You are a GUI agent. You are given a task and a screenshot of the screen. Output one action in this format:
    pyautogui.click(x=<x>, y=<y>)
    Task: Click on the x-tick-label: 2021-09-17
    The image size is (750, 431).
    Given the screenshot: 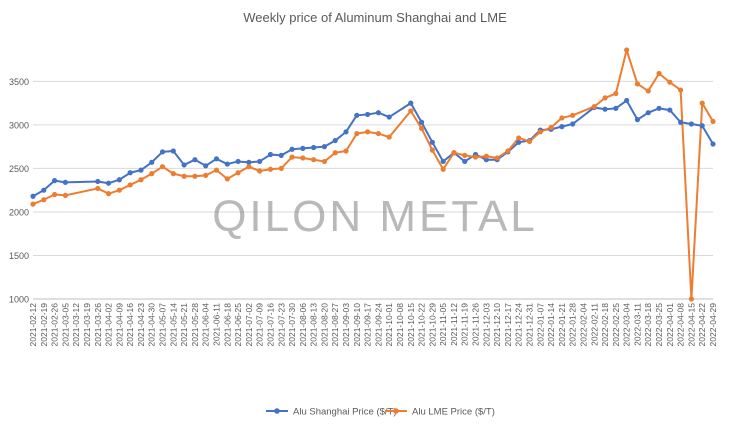 What is the action you would take?
    pyautogui.click(x=368, y=325)
    